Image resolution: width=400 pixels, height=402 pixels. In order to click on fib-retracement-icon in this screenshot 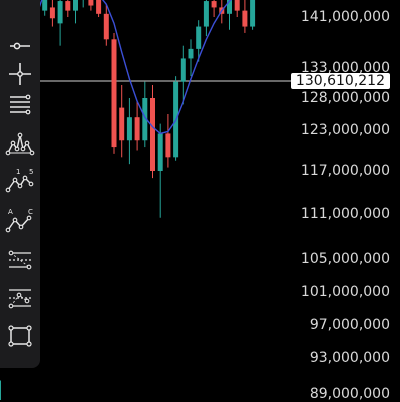, I will do `click(20, 260)`.